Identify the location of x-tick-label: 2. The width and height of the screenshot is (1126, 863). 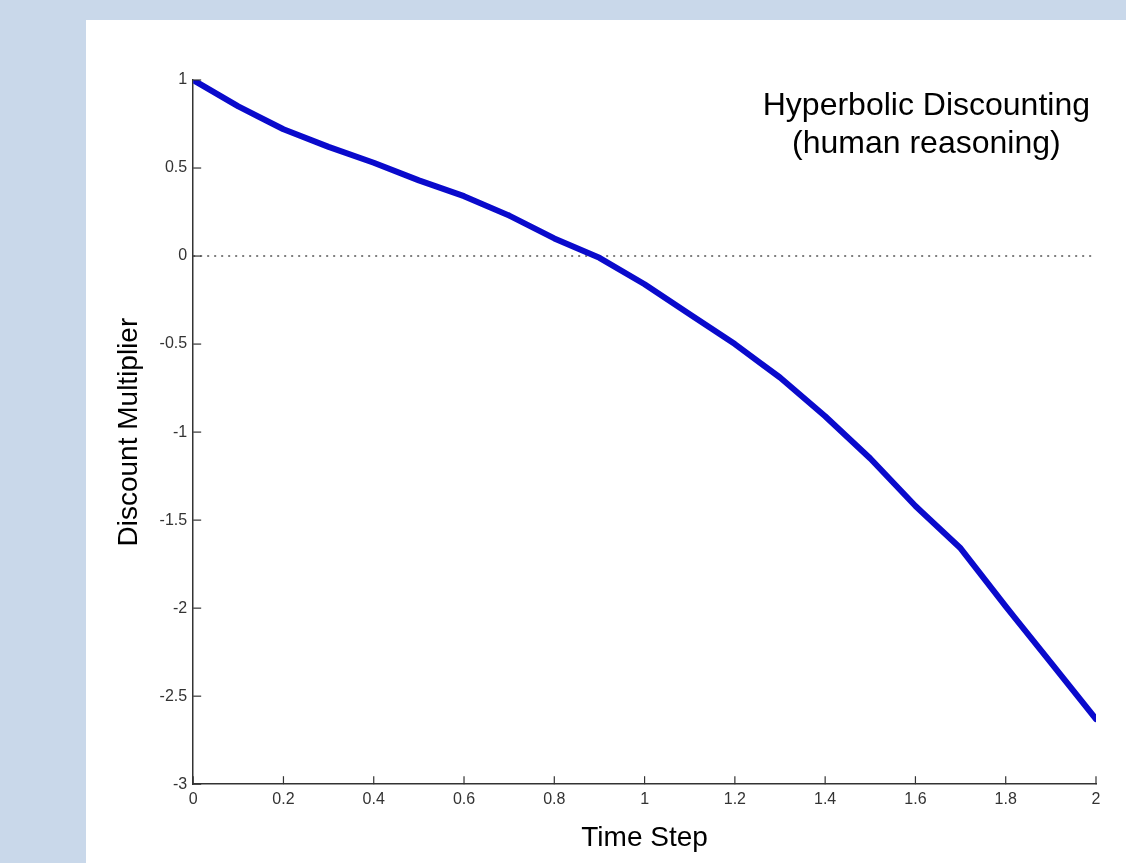
(1096, 799).